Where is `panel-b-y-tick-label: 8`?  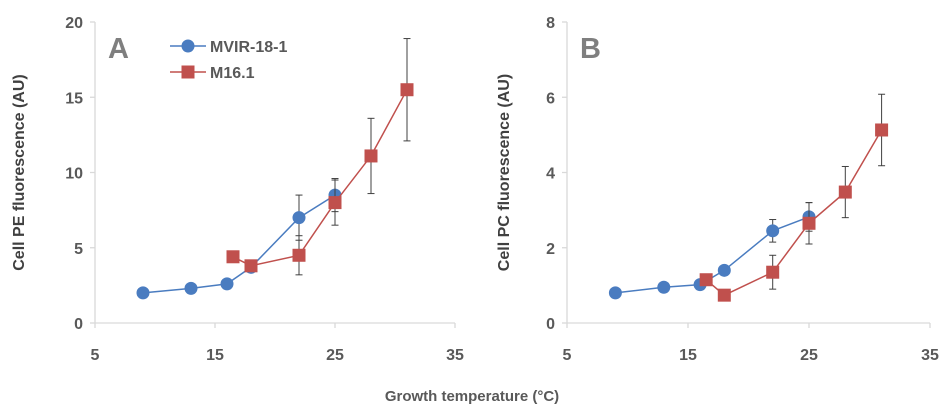
panel-b-y-tick-label: 8 is located at coordinates (550, 23).